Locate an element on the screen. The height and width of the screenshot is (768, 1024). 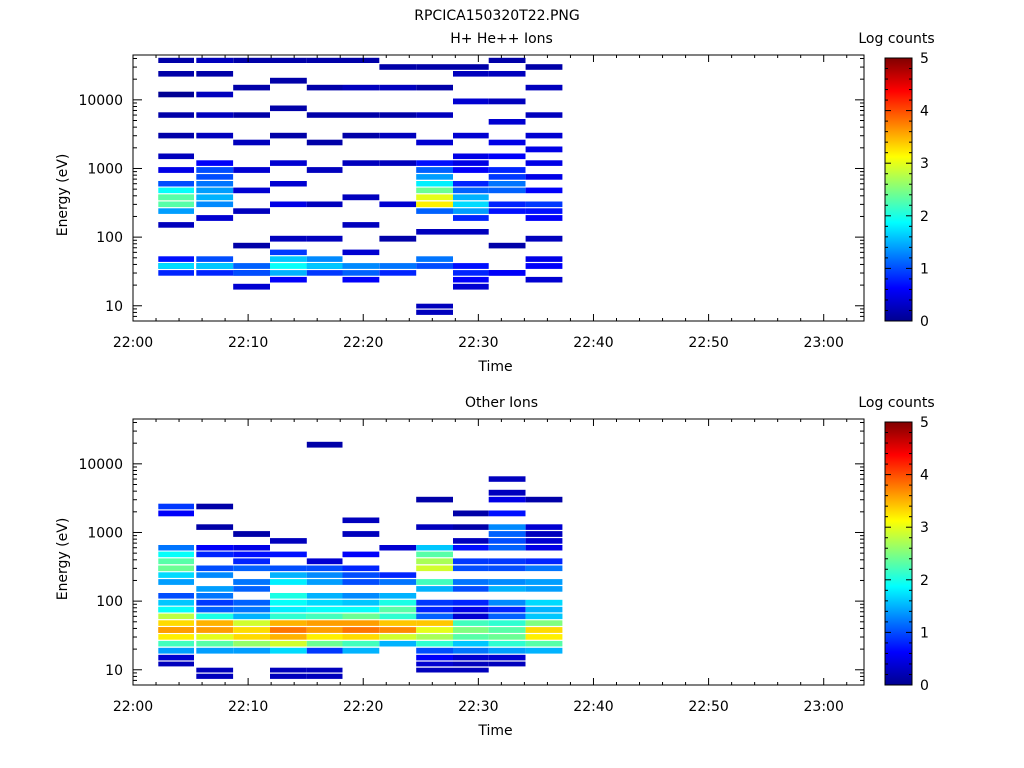
x-tick-label: 22:30 is located at coordinates (478, 707).